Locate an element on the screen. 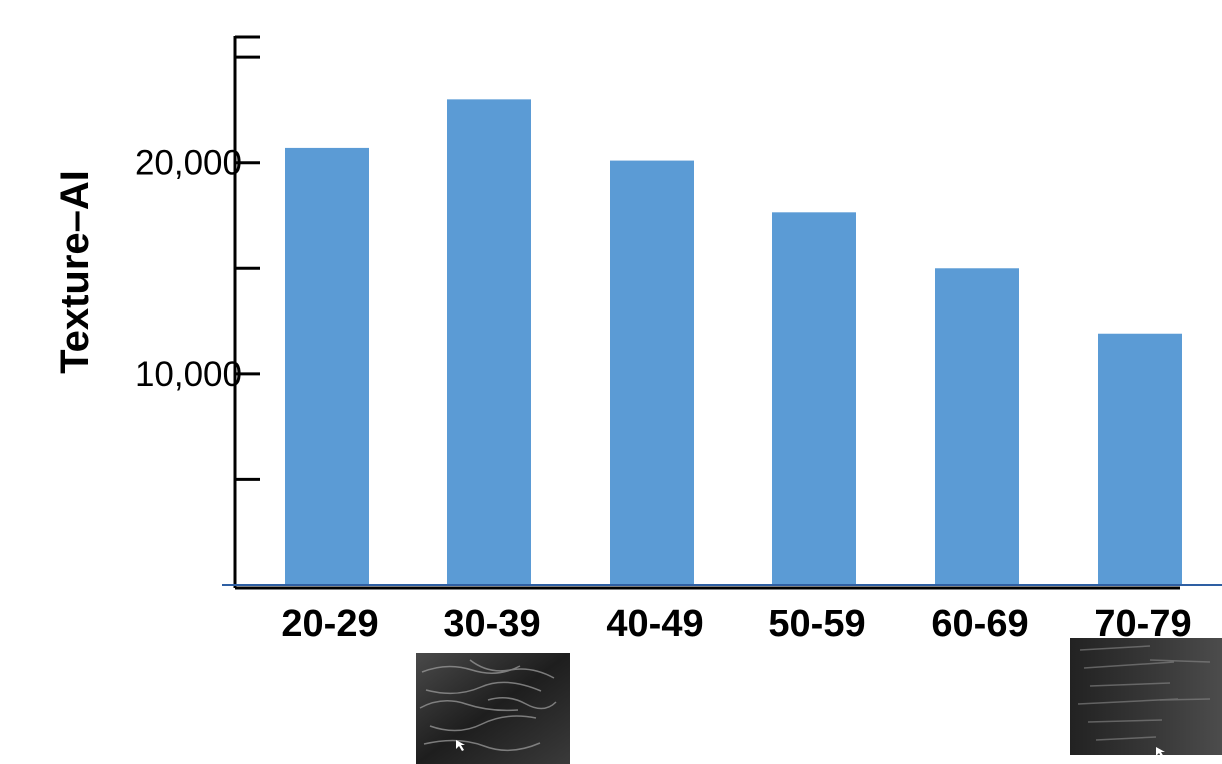 The width and height of the screenshot is (1222, 764). y-axis-label: Texture–AI is located at coordinates (75, 272).